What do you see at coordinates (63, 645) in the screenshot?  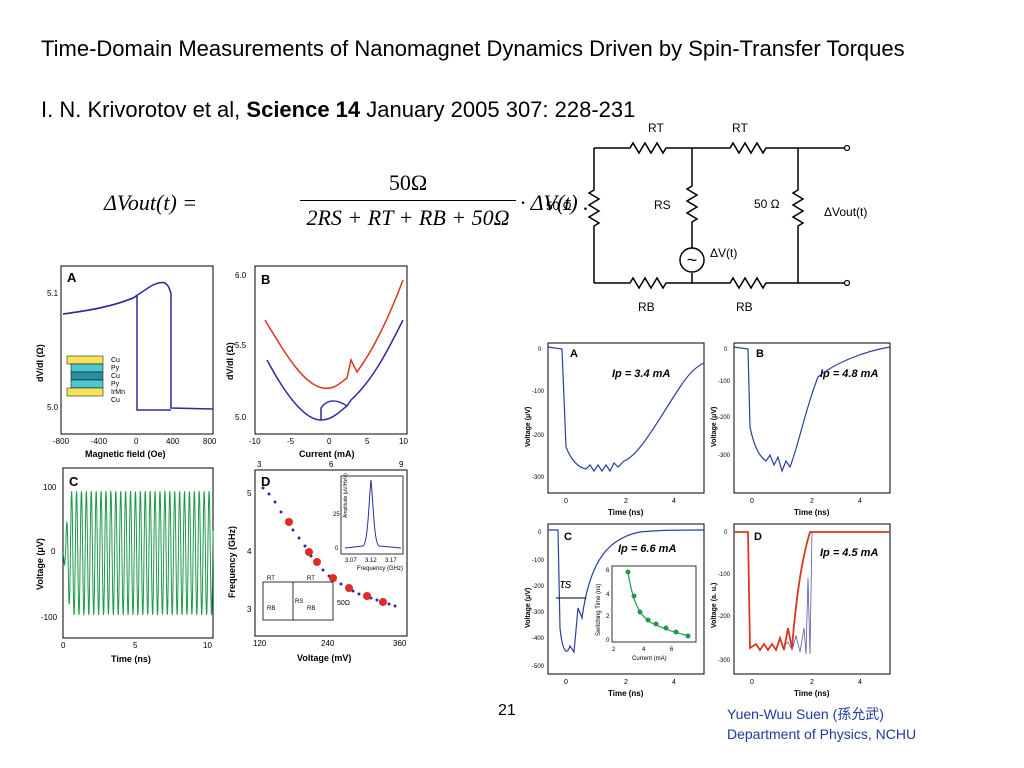 I see `figure-c-xtick: 0` at bounding box center [63, 645].